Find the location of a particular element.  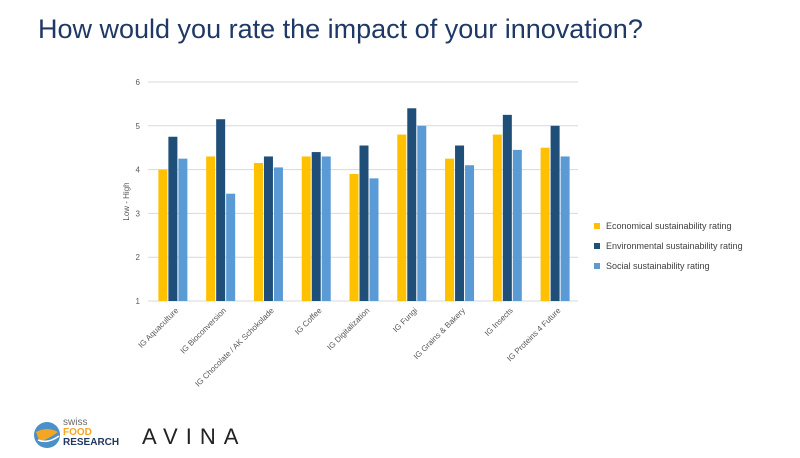

logo-text-swiss: swiss is located at coordinates (75, 422).